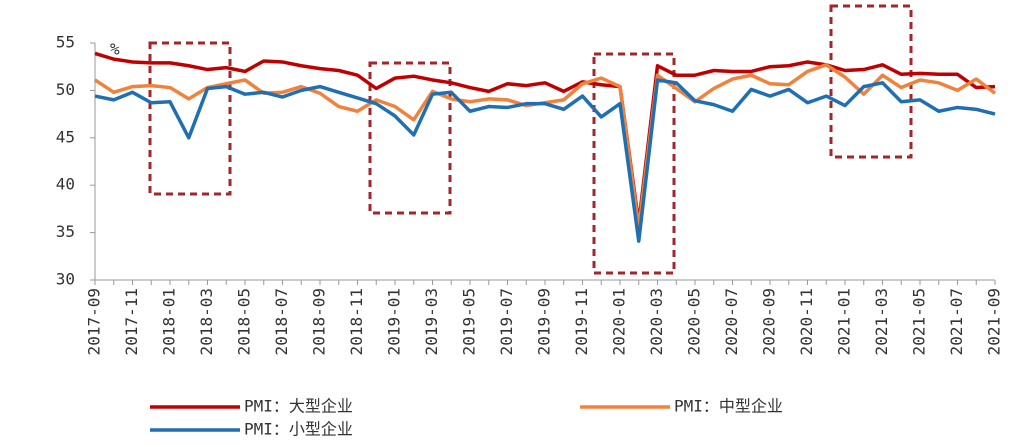 Image resolution: width=1031 pixels, height=447 pixels. I want to click on y-tick-label: 50, so click(65, 89).